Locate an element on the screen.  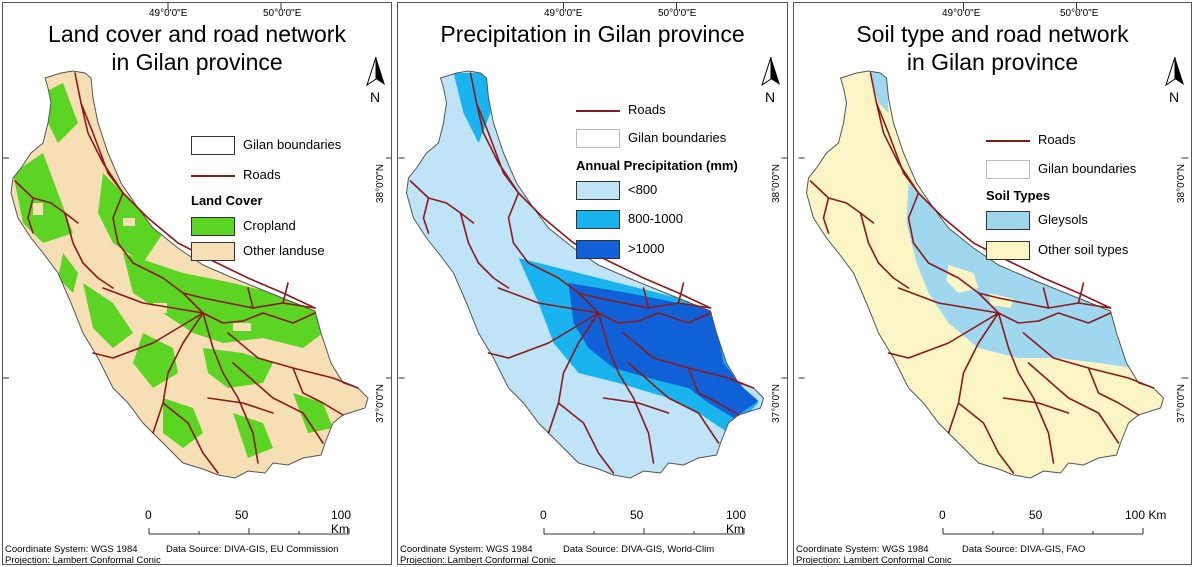
map-title-line-1: Land cover and road network is located at coordinates (197, 34).